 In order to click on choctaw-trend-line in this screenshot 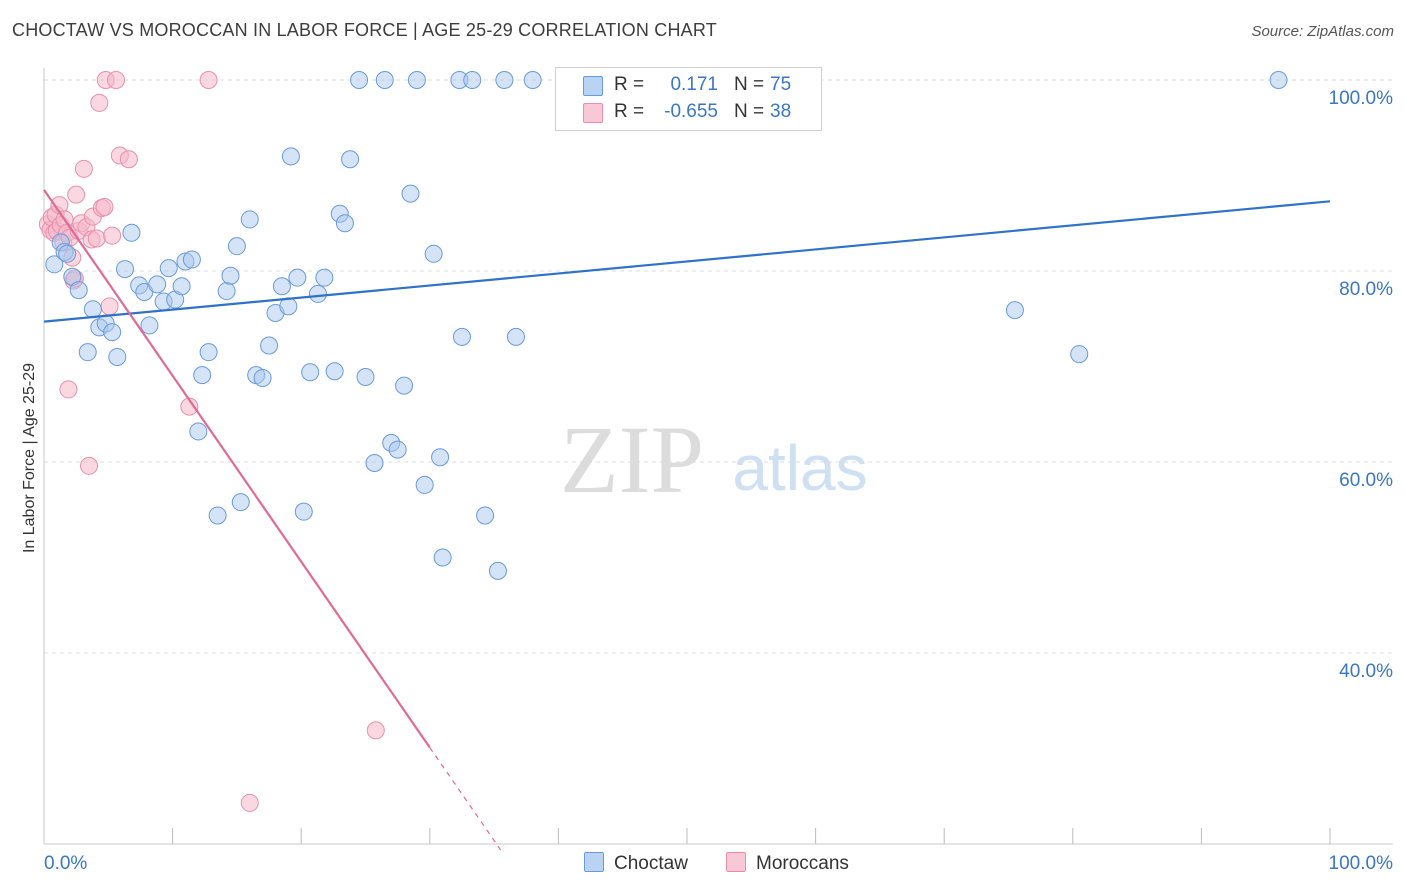, I will do `click(687, 261)`.